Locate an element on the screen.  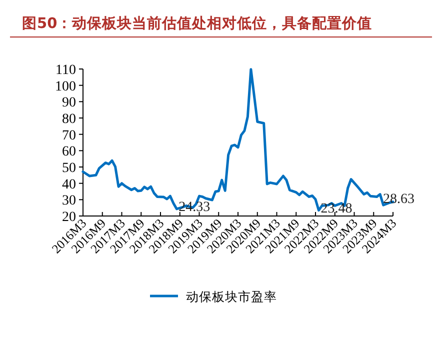
y-tick-label: 30 is located at coordinates (69, 201).